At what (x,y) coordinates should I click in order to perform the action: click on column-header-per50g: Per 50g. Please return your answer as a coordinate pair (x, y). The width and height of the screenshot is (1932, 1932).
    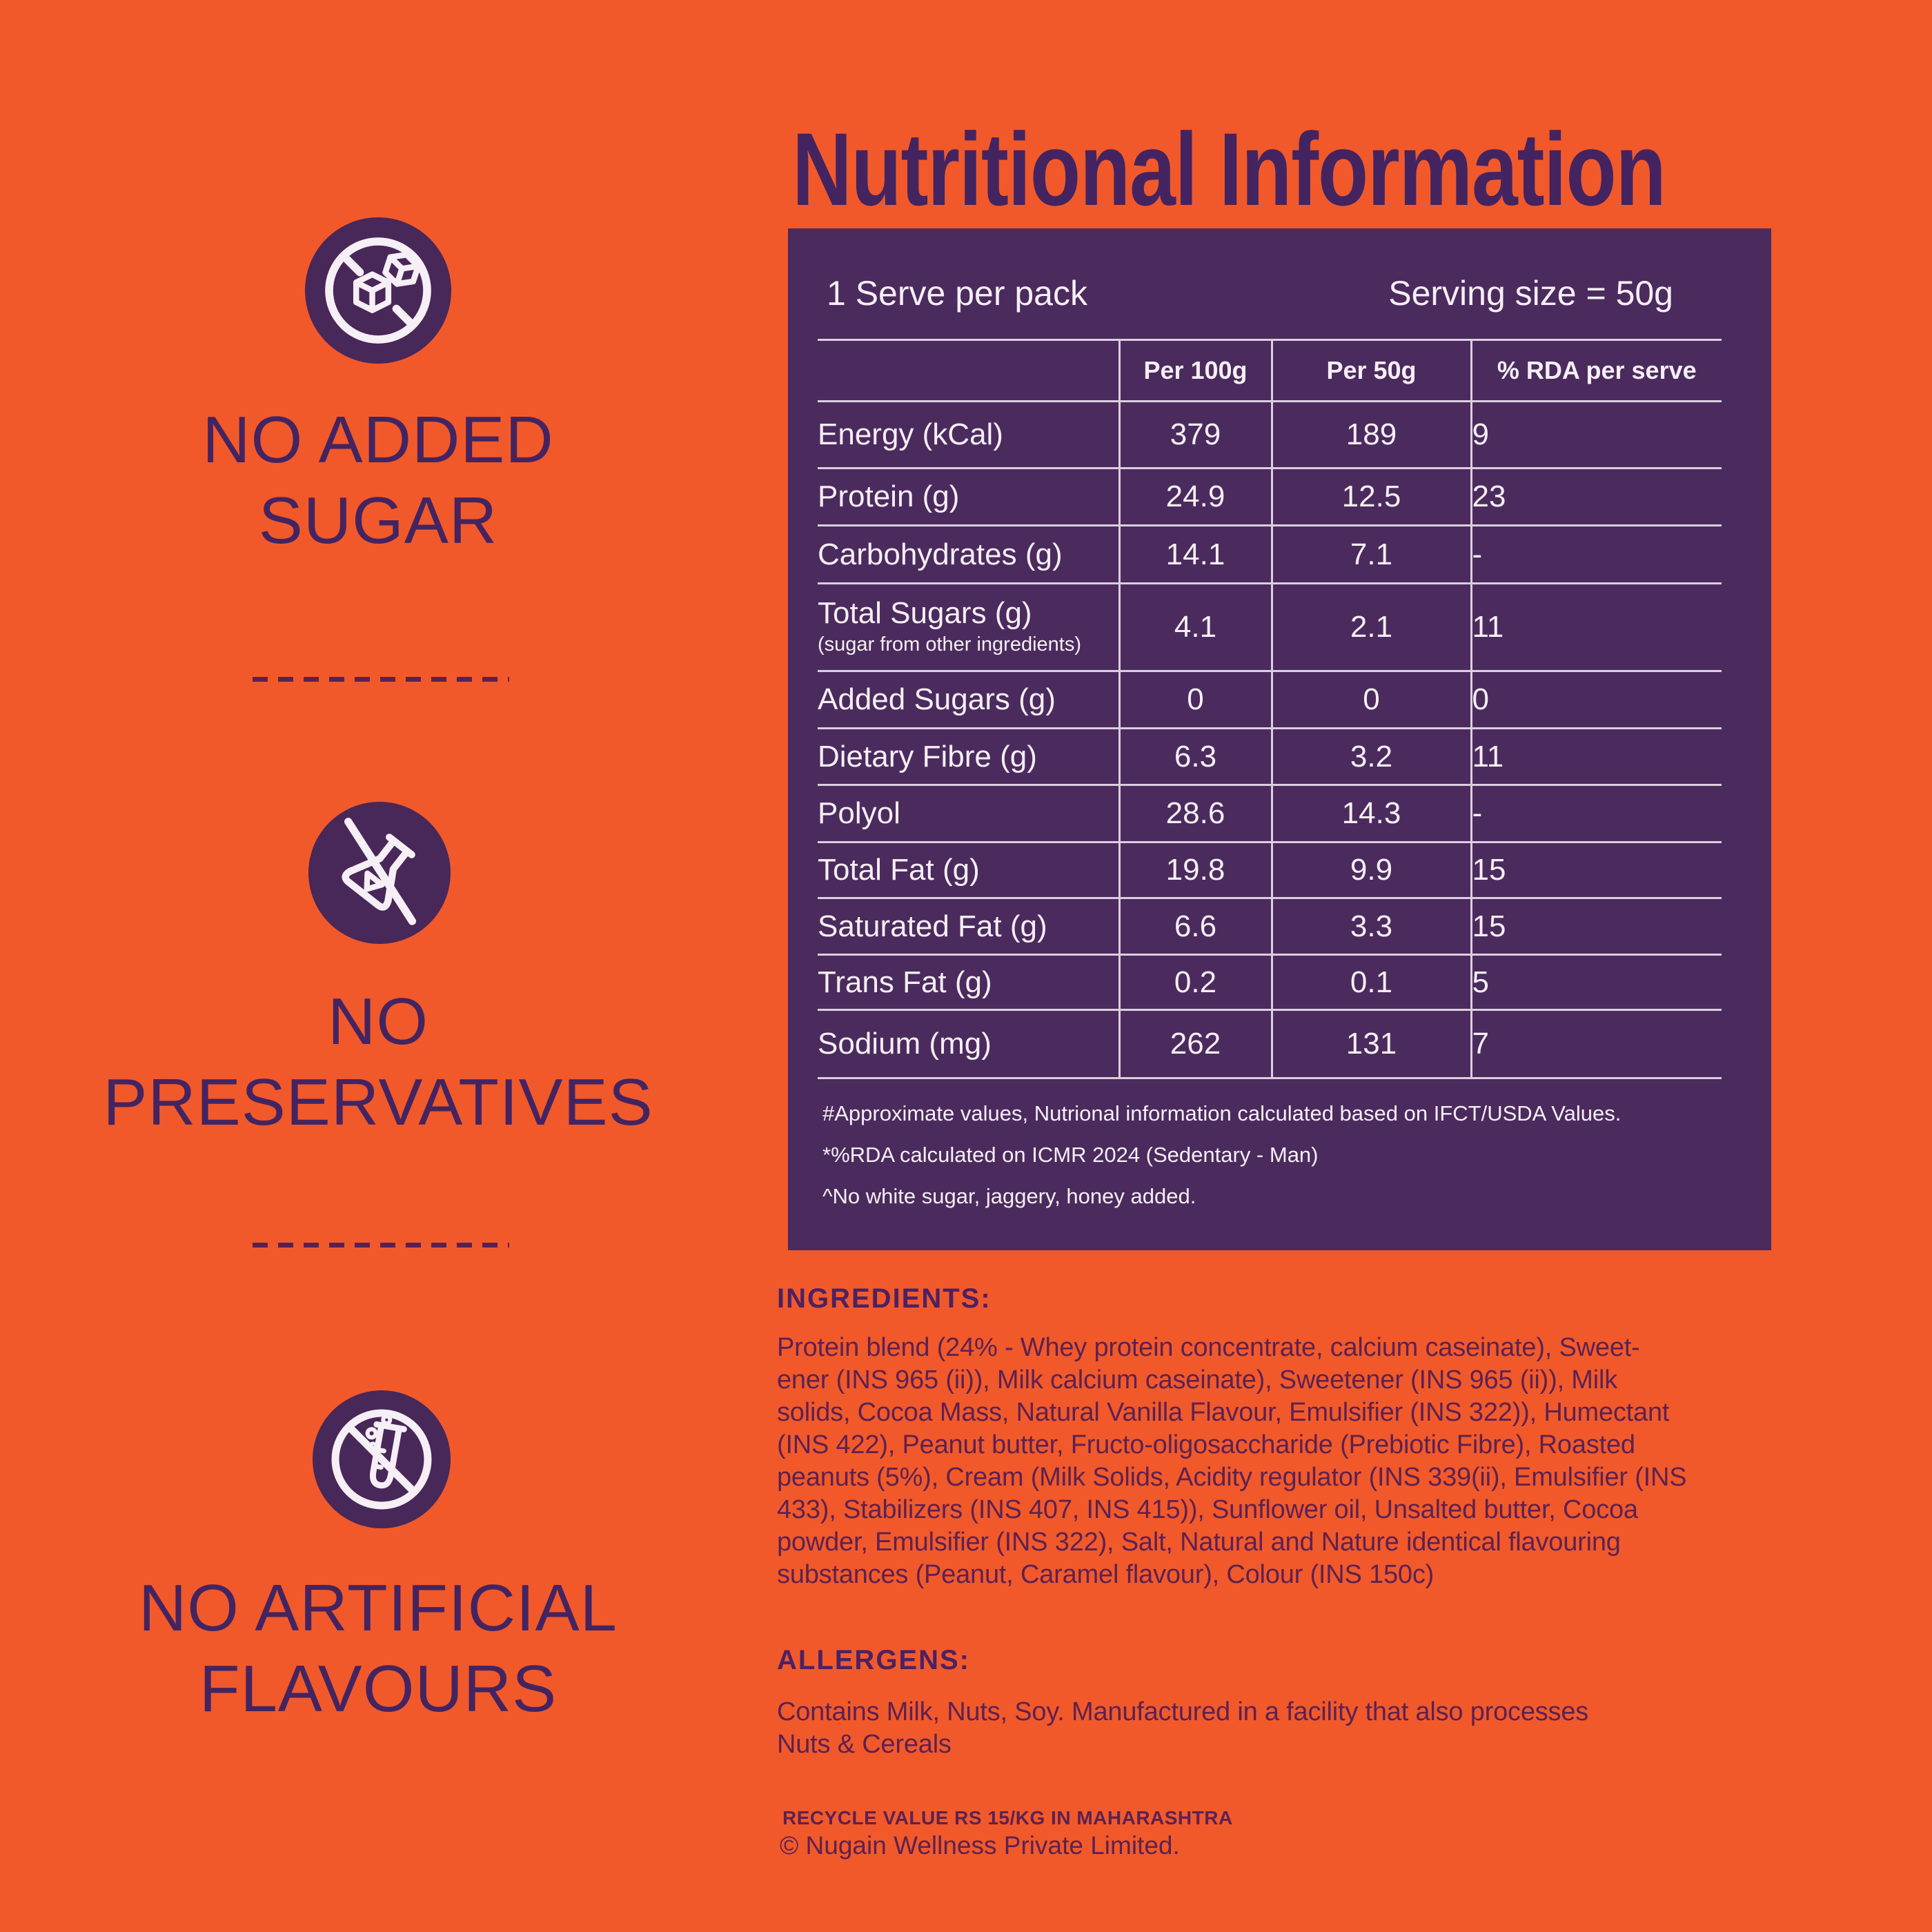
    Looking at the image, I should click on (1370, 370).